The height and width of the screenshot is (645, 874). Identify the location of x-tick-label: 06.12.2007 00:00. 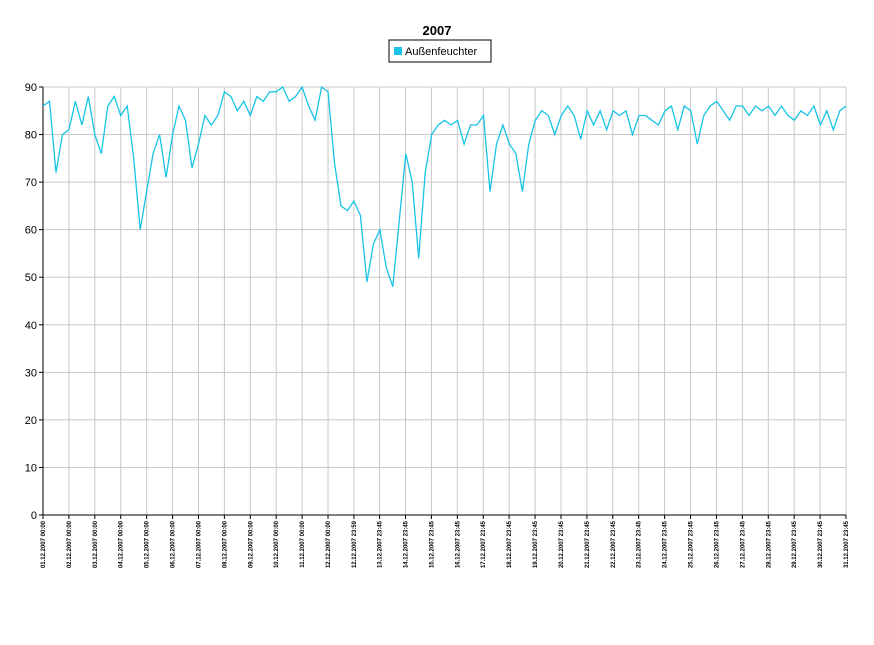
(174, 544).